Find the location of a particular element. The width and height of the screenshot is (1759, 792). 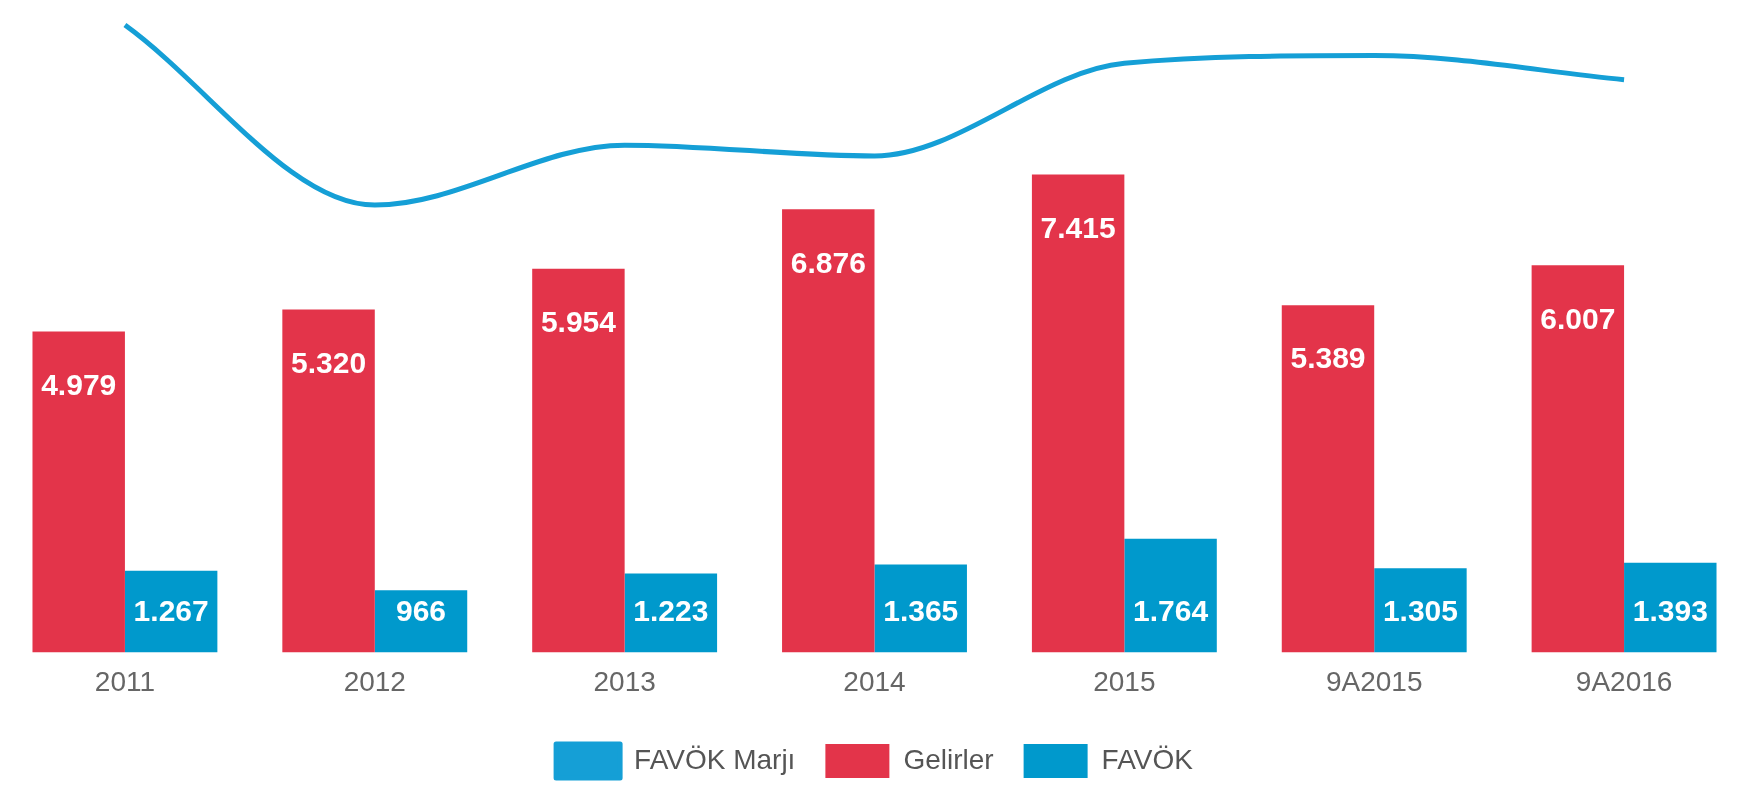

x-tick-label: 9A2015 is located at coordinates (1374, 681).